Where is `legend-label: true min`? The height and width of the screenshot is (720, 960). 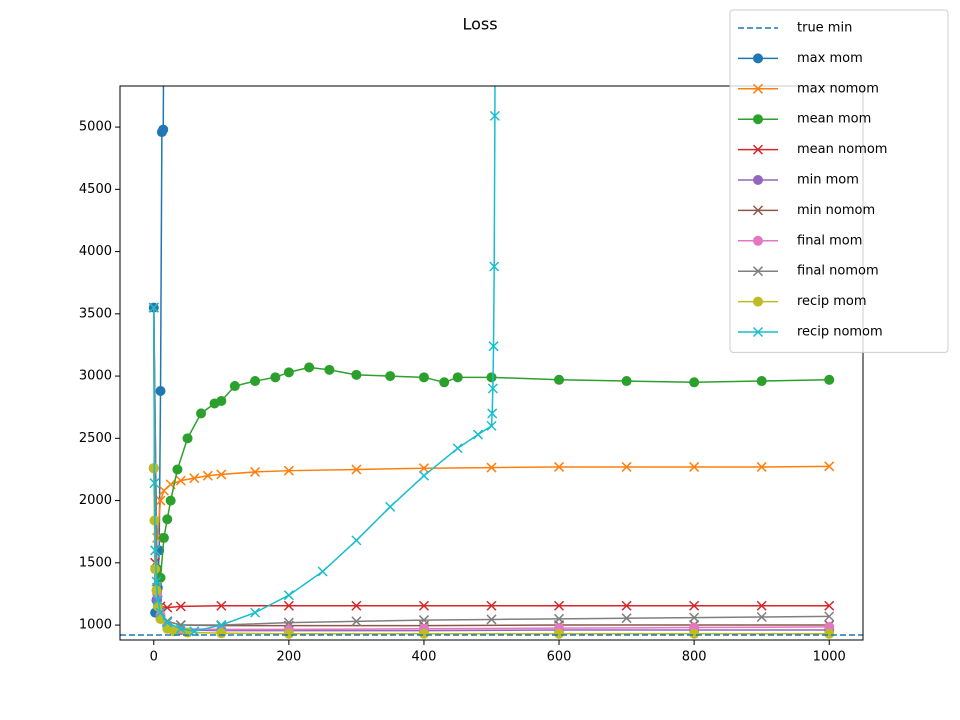
legend-label: true min is located at coordinates (824, 28).